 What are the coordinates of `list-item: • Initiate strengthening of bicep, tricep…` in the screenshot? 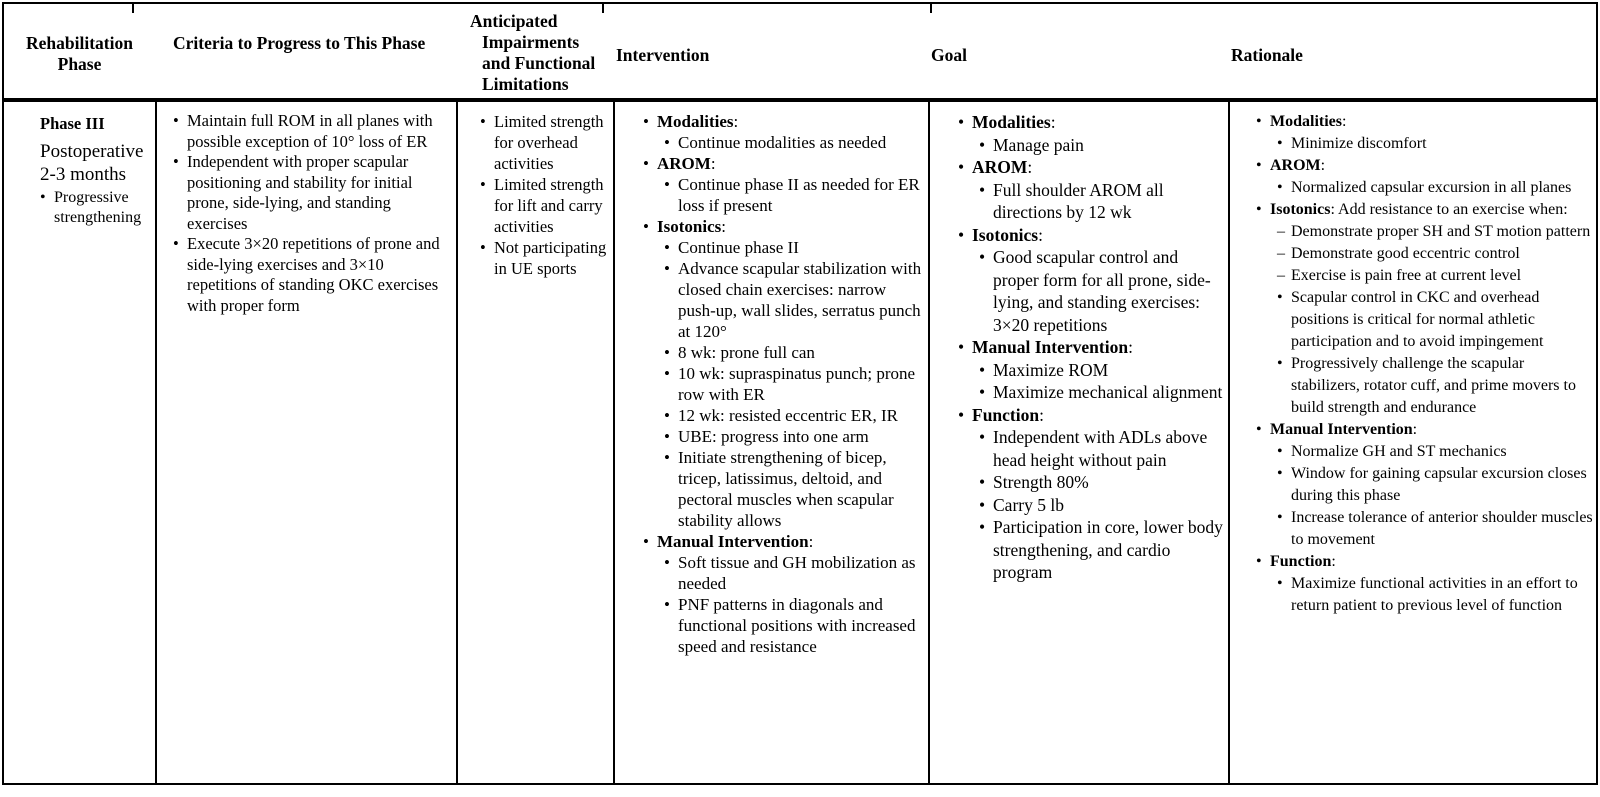 It's located at (795, 489).